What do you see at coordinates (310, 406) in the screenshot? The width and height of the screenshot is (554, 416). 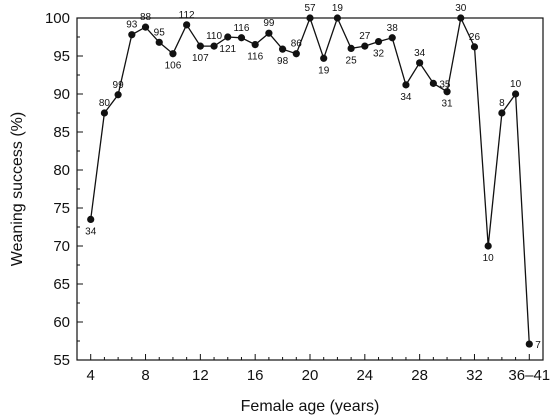 I see `x-axis-label: Female age (years)` at bounding box center [310, 406].